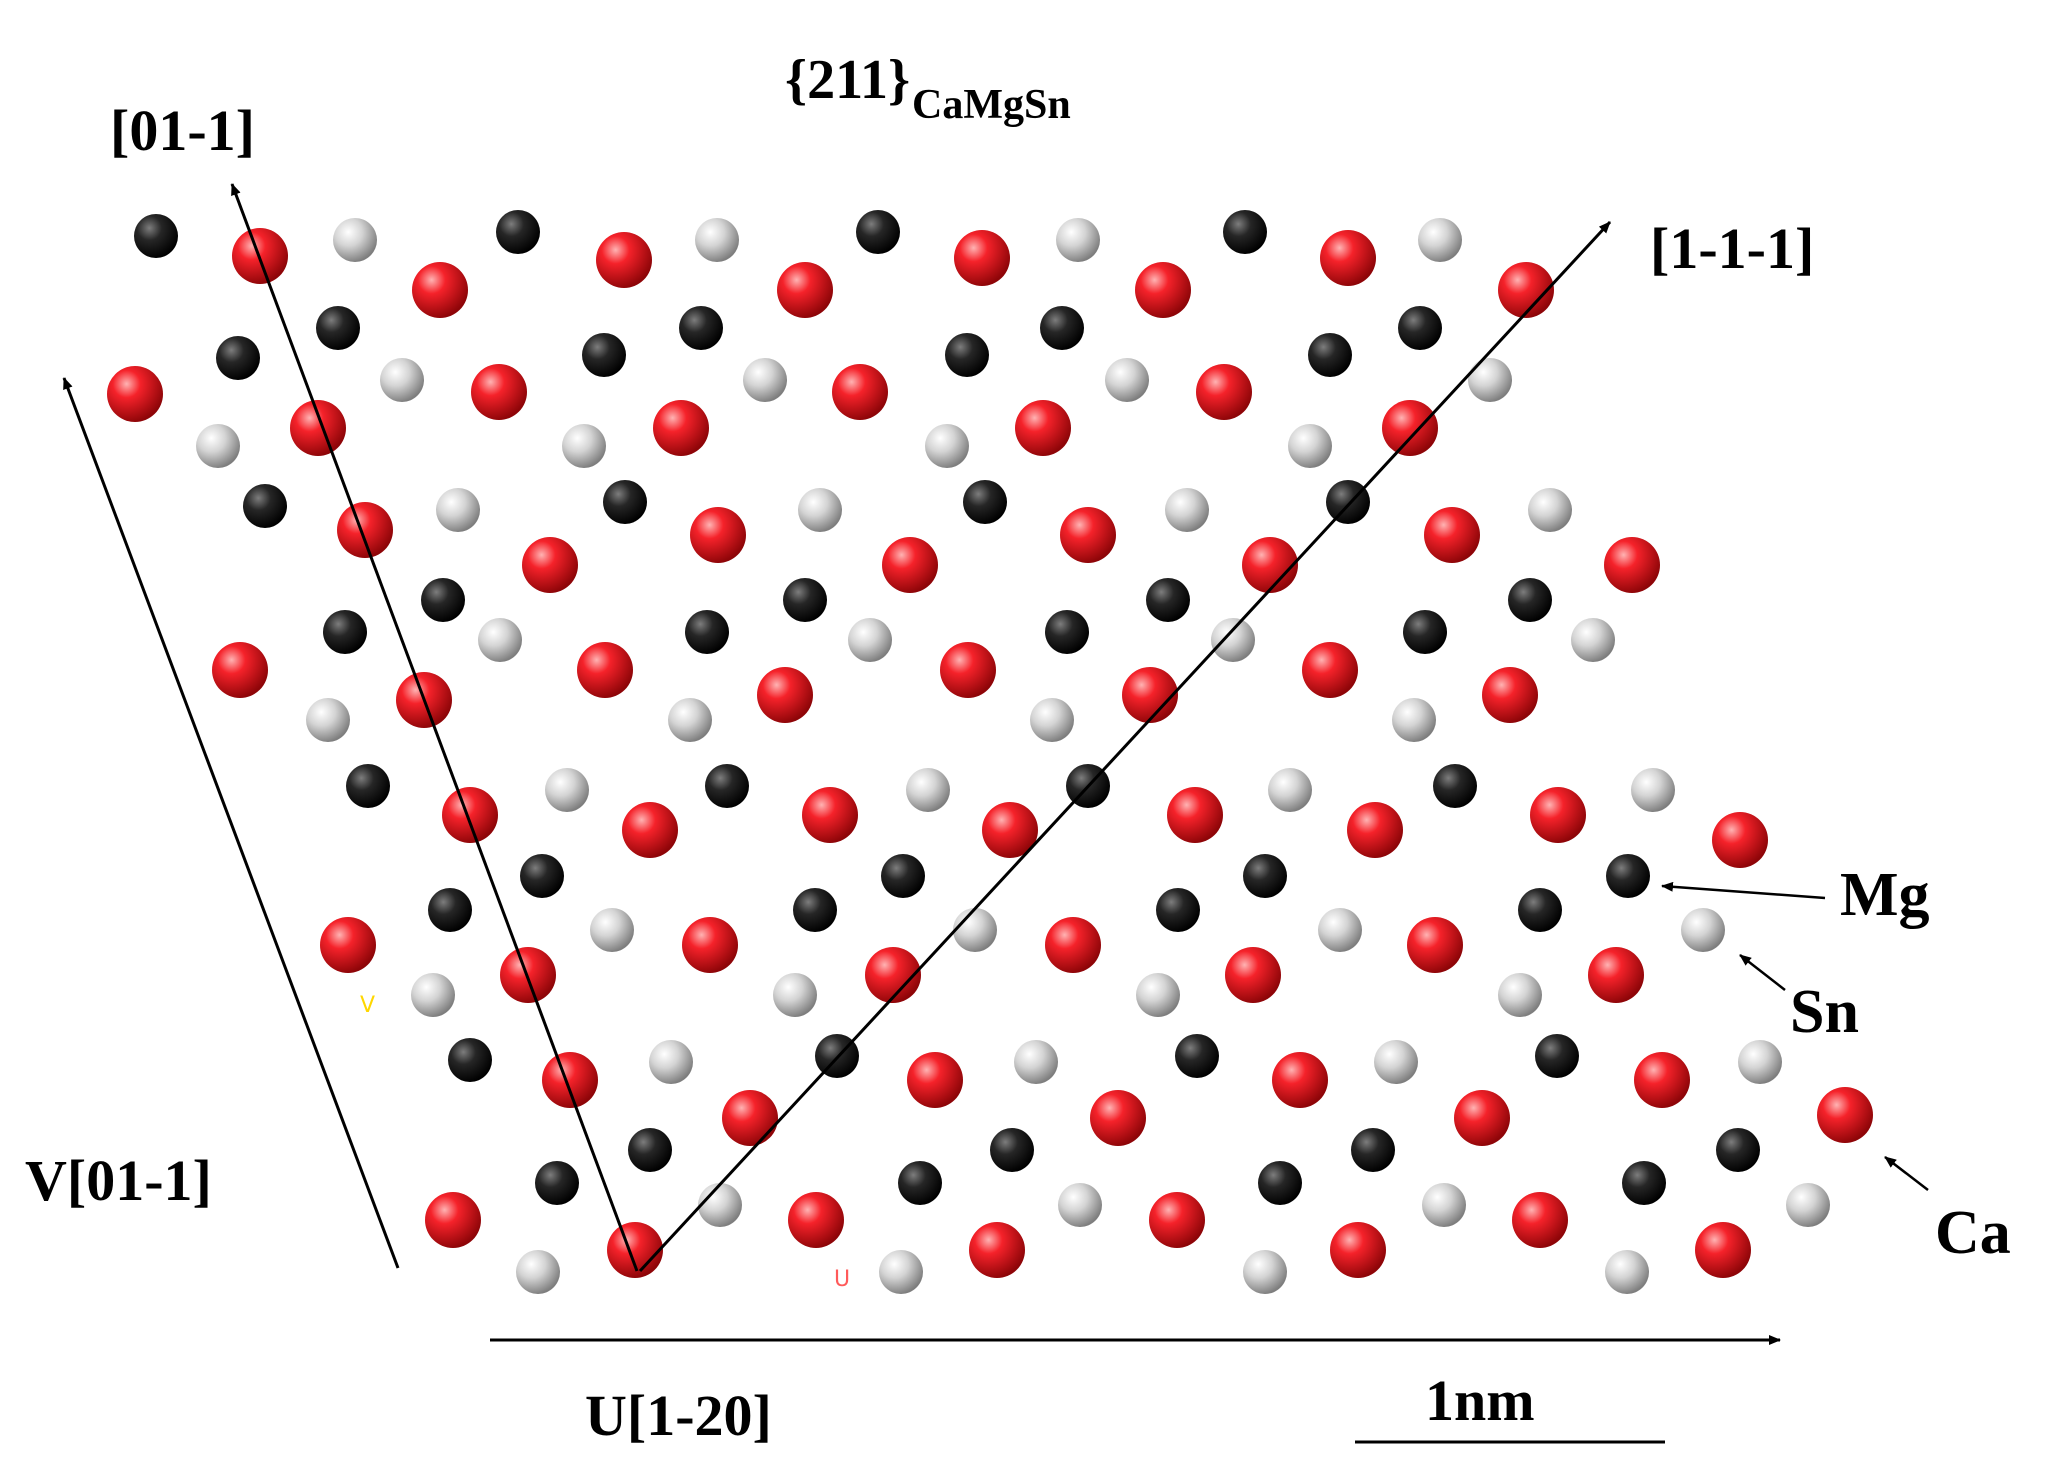 The image size is (2051, 1470). Describe the element at coordinates (1732, 248) in the screenshot. I see `direction-label-1-1-1: [1-1-1]` at that location.